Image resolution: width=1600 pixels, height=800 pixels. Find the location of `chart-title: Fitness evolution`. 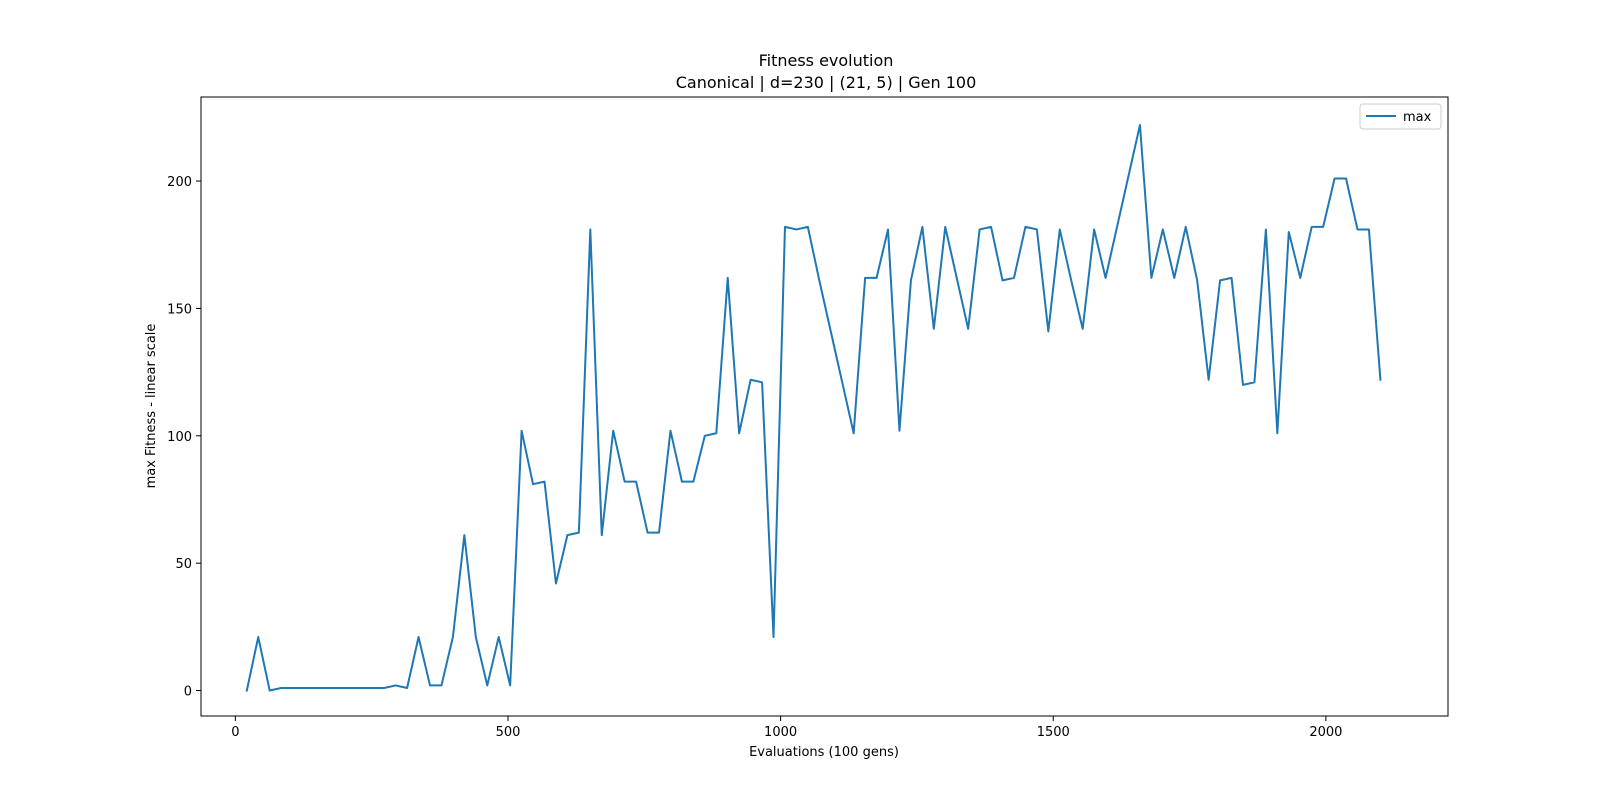

chart-title: Fitness evolution is located at coordinates (826, 60).